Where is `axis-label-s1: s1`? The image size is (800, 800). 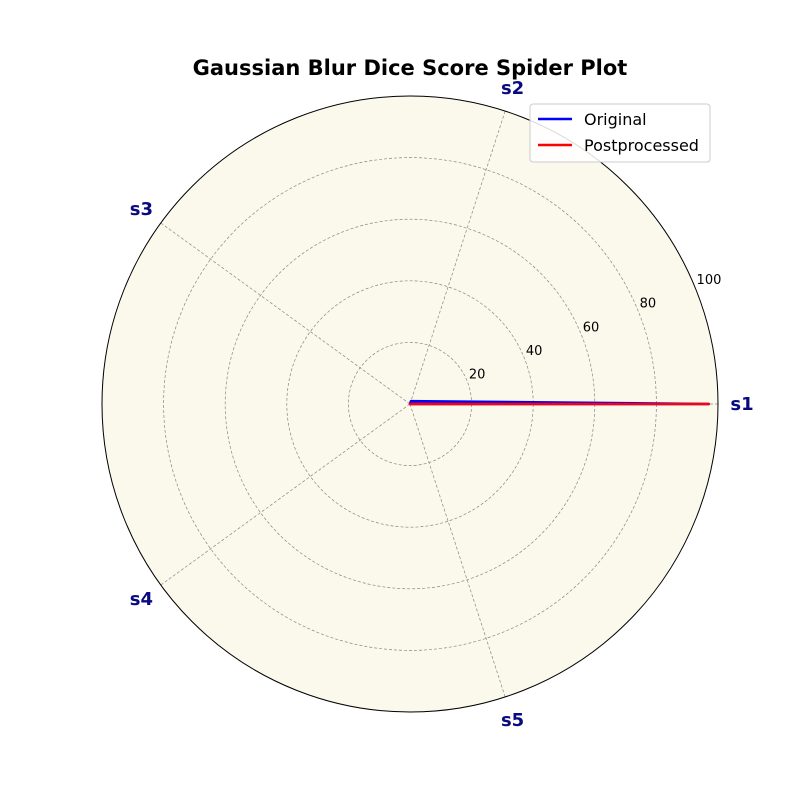
axis-label-s1: s1 is located at coordinates (741, 404).